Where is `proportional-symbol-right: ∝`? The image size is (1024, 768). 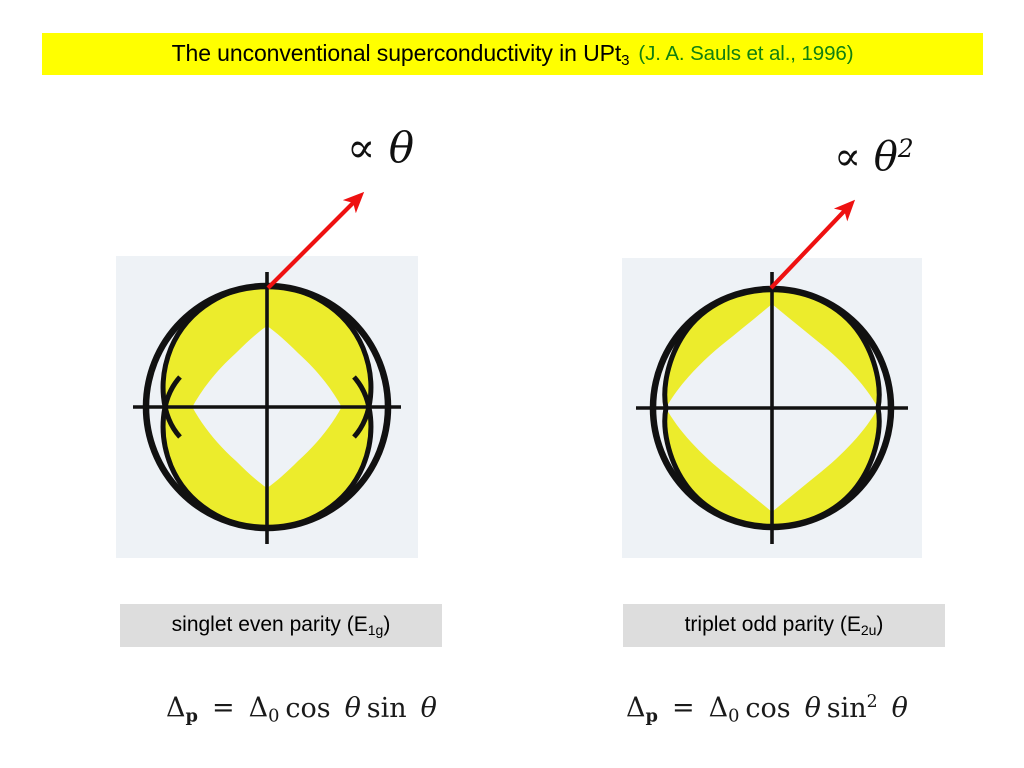 proportional-symbol-right: ∝ is located at coordinates (848, 157).